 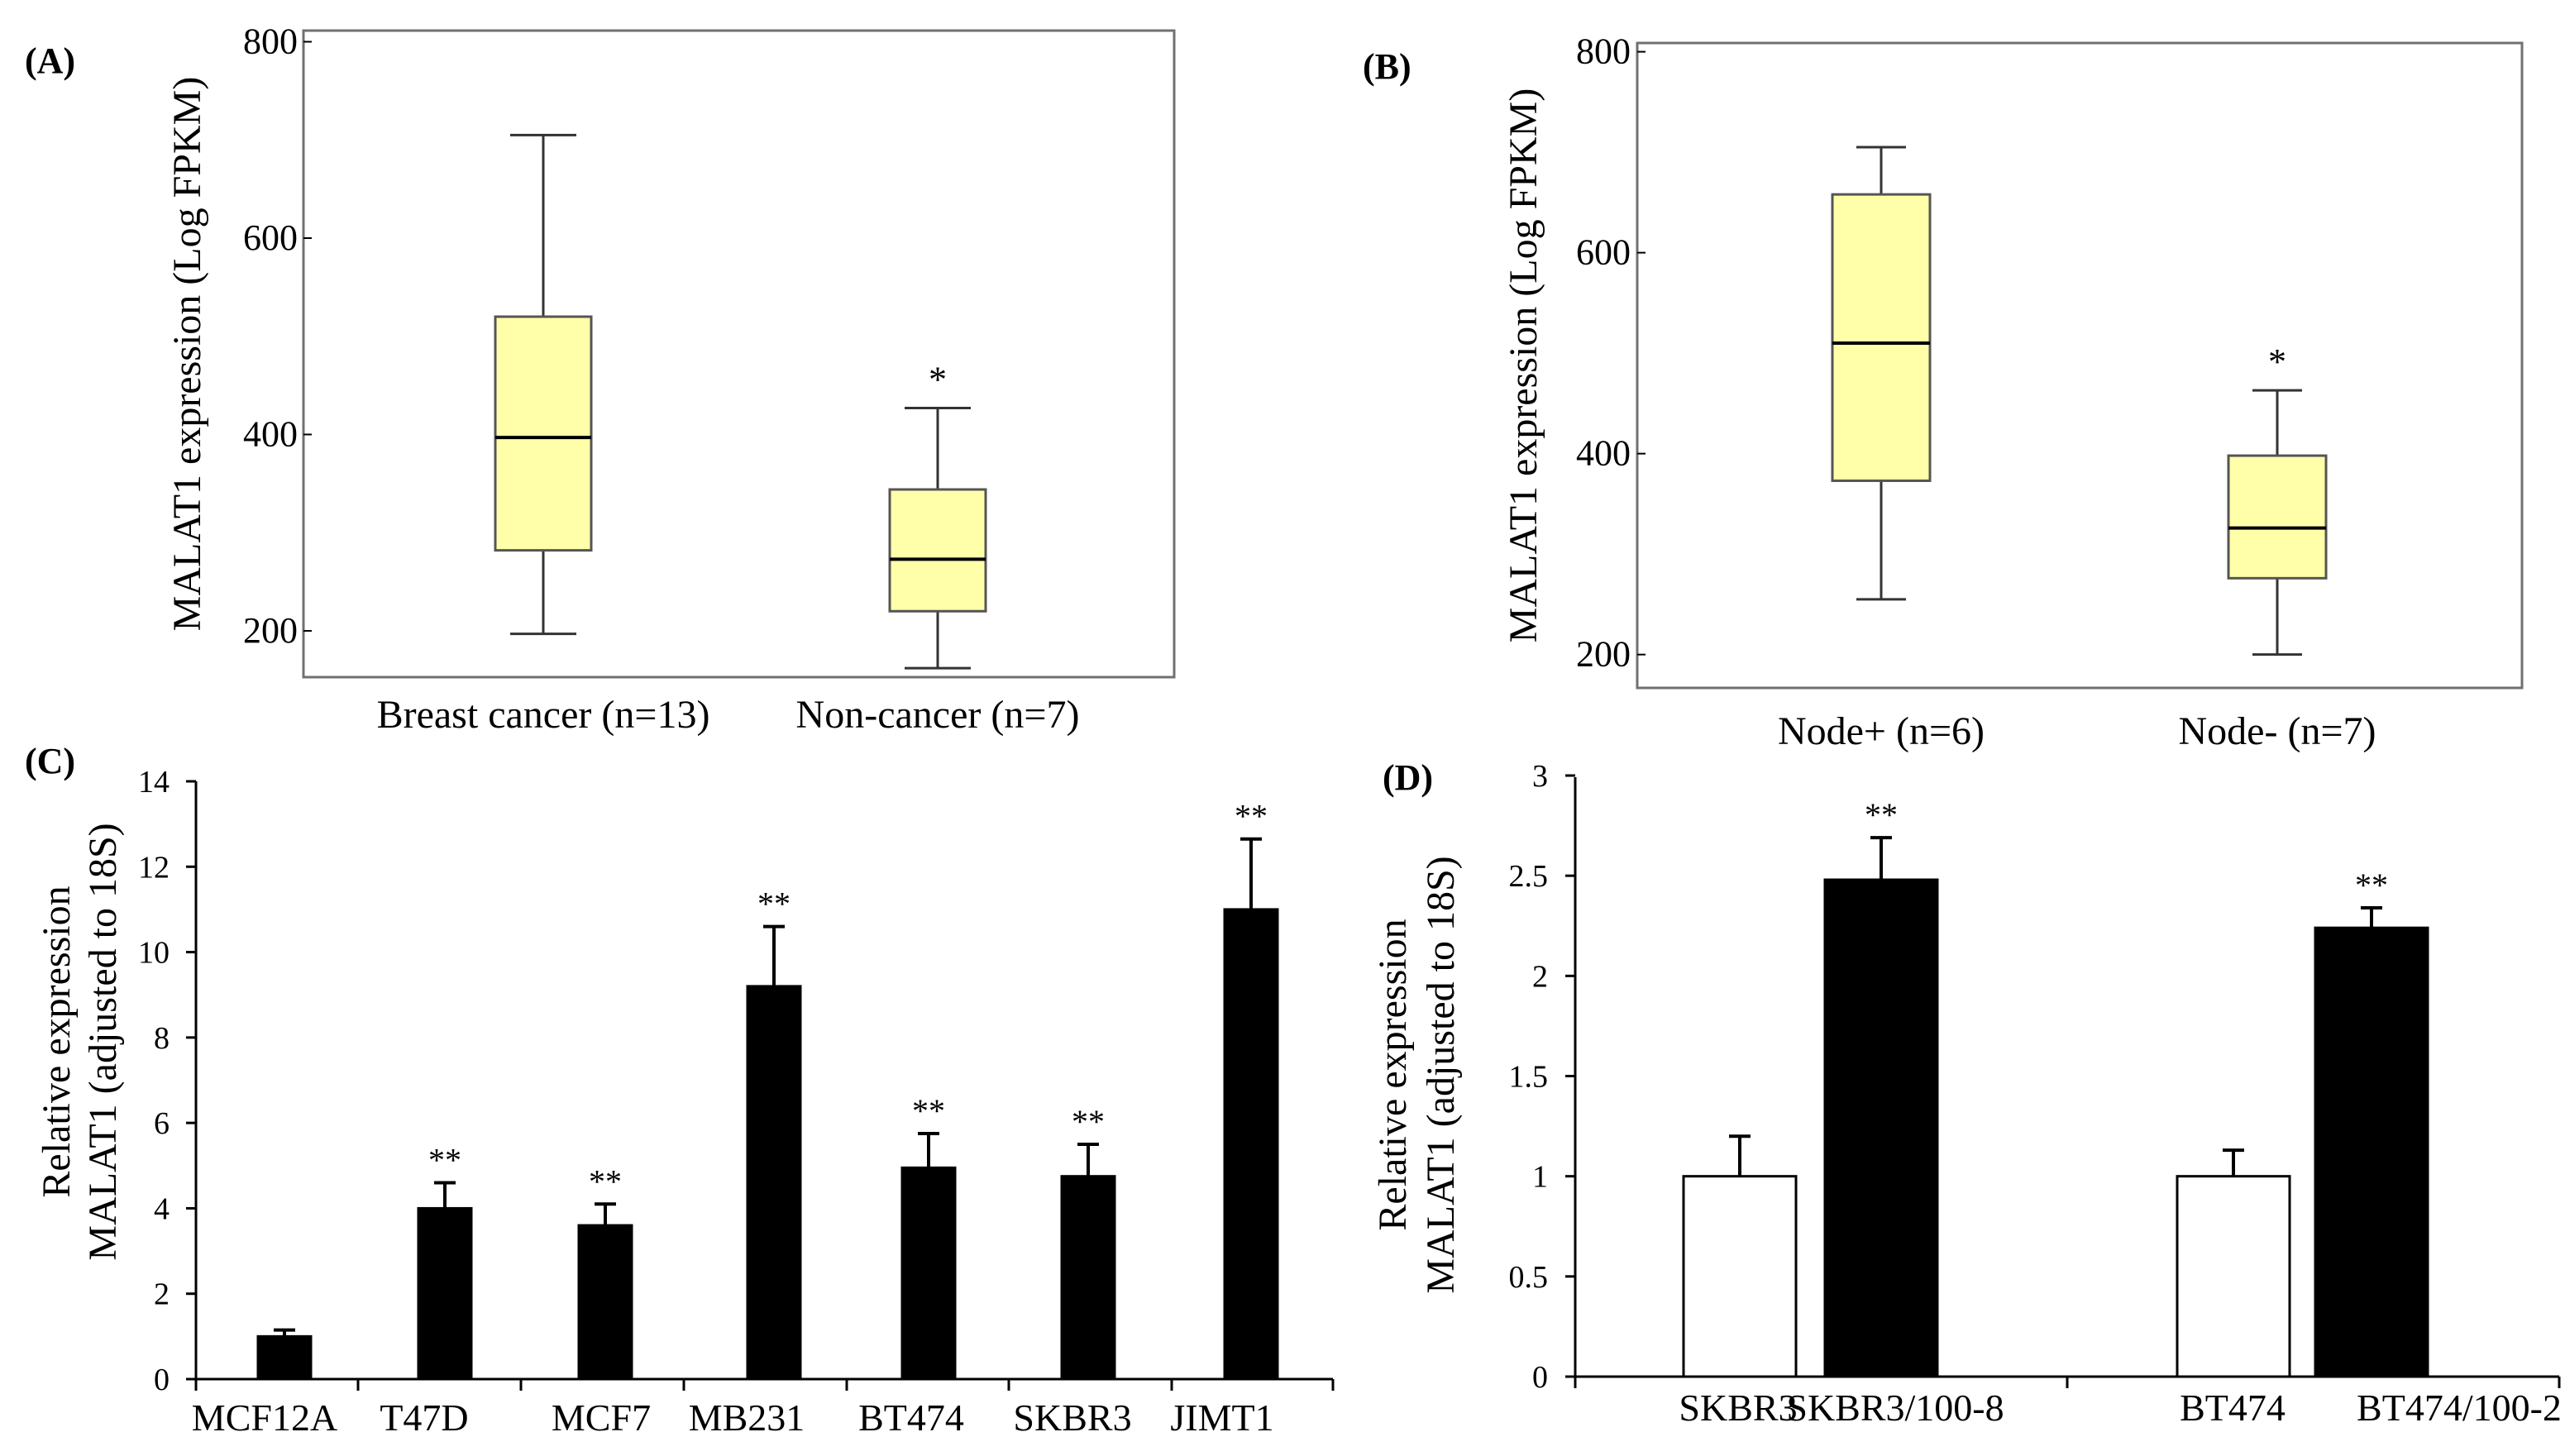 What do you see at coordinates (264, 1417) in the screenshot?
I see `category-label: MCF12A` at bounding box center [264, 1417].